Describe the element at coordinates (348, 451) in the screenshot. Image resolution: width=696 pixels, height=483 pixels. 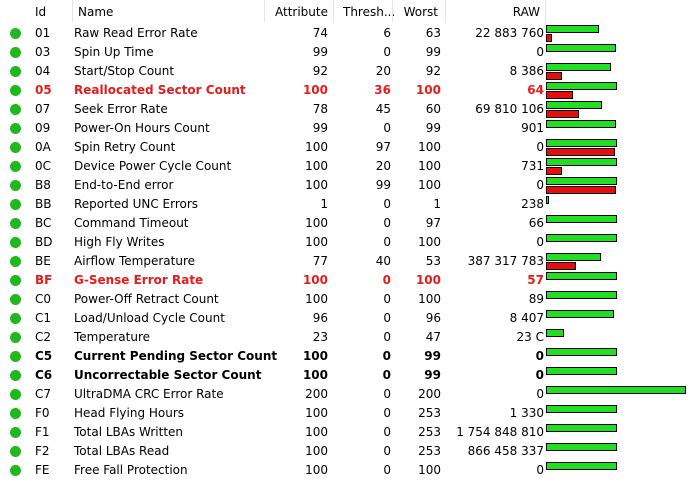
I see `table-row: F2 Total LBAs Read 100 0 253 866 458 337` at that location.